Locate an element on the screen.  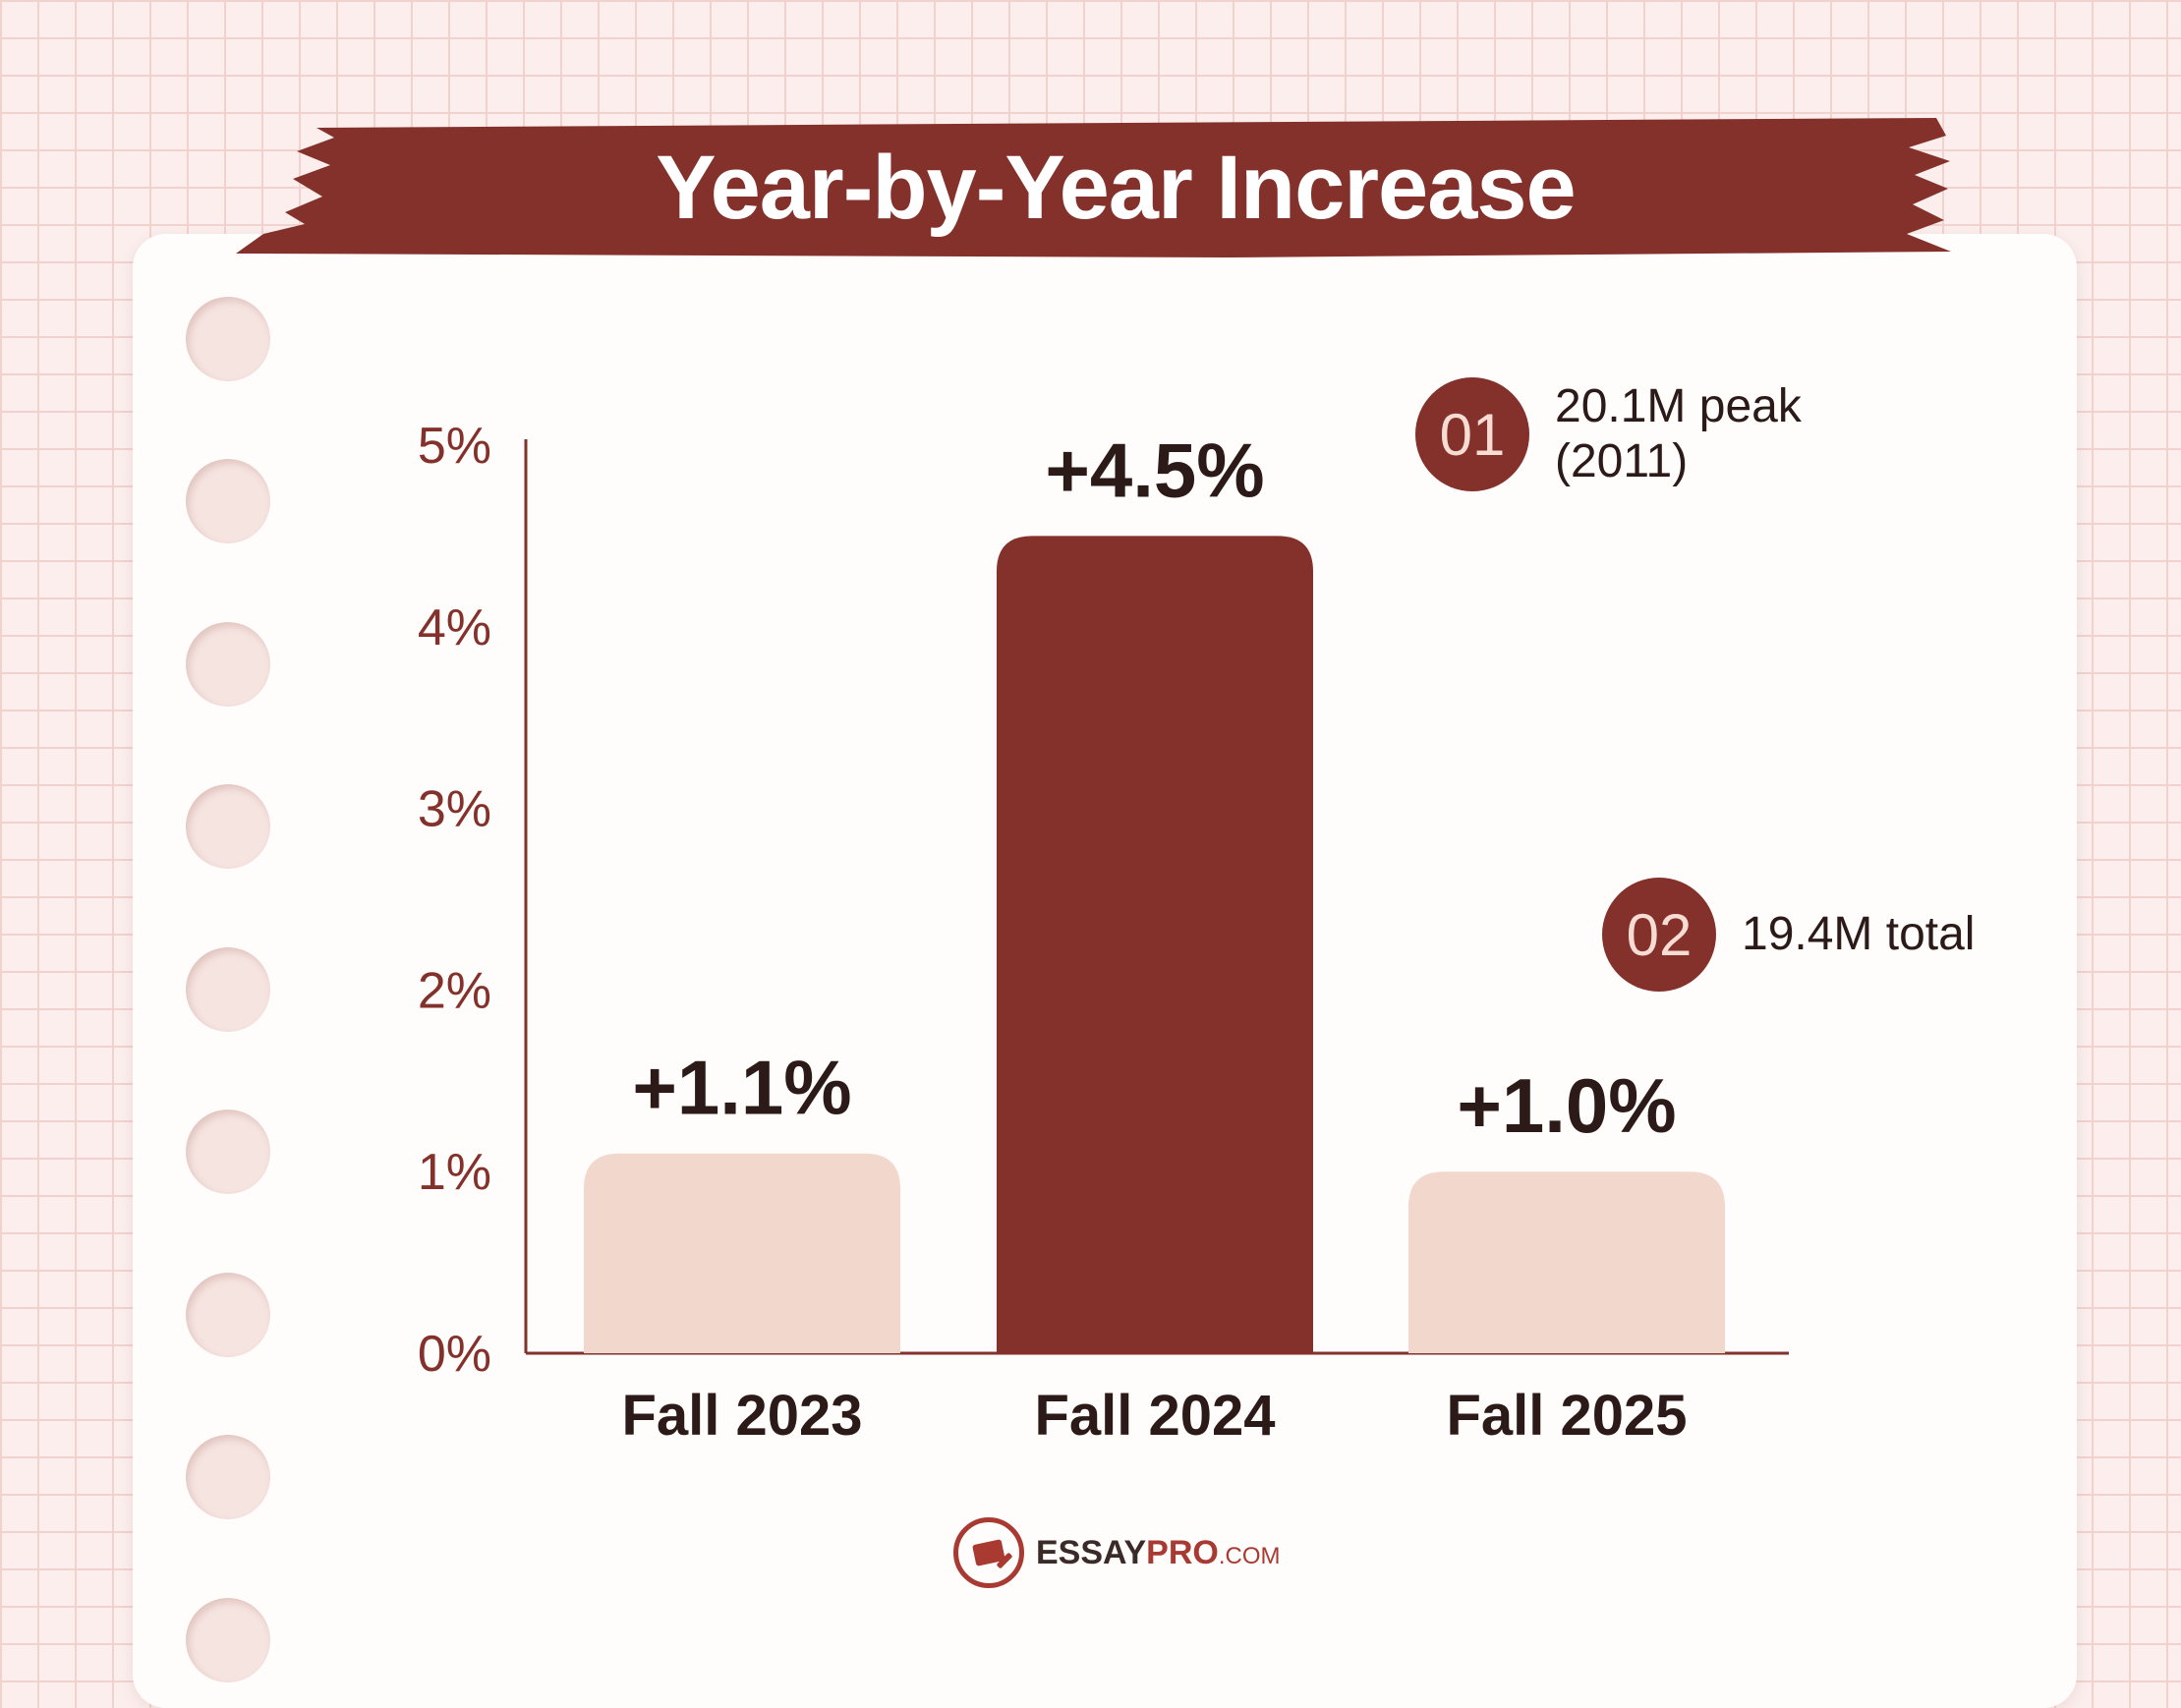
brand-name: ESSAYPRO.COM is located at coordinates (1158, 1552).